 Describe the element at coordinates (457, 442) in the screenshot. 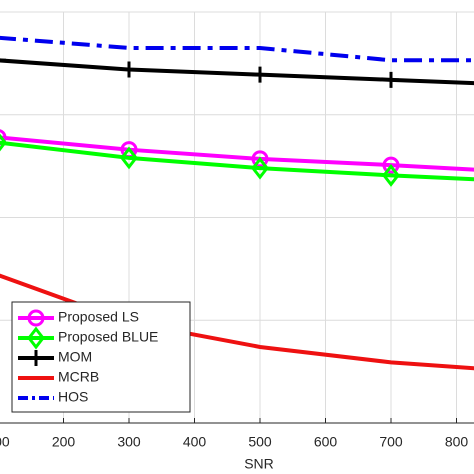

I see `x-tick-label: 800` at that location.